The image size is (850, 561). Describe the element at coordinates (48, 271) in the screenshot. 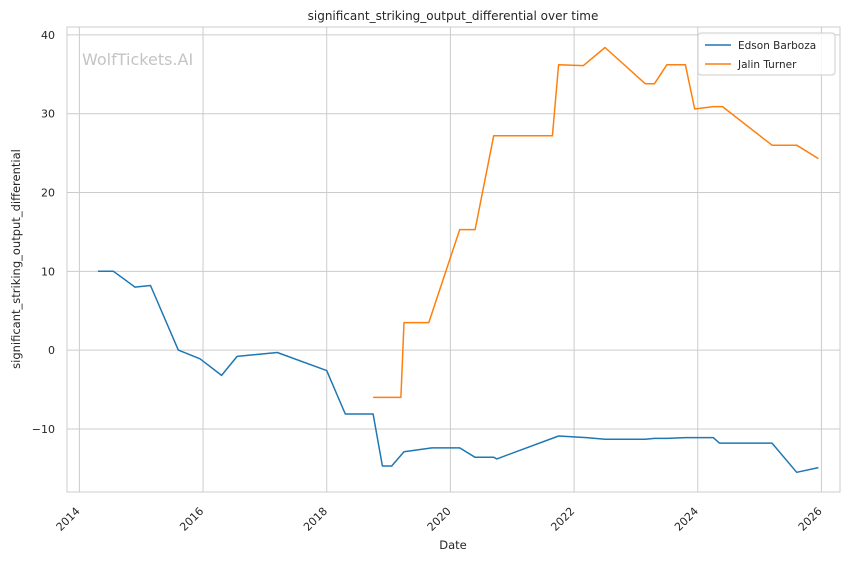

I see `y-tick-label: 10` at that location.